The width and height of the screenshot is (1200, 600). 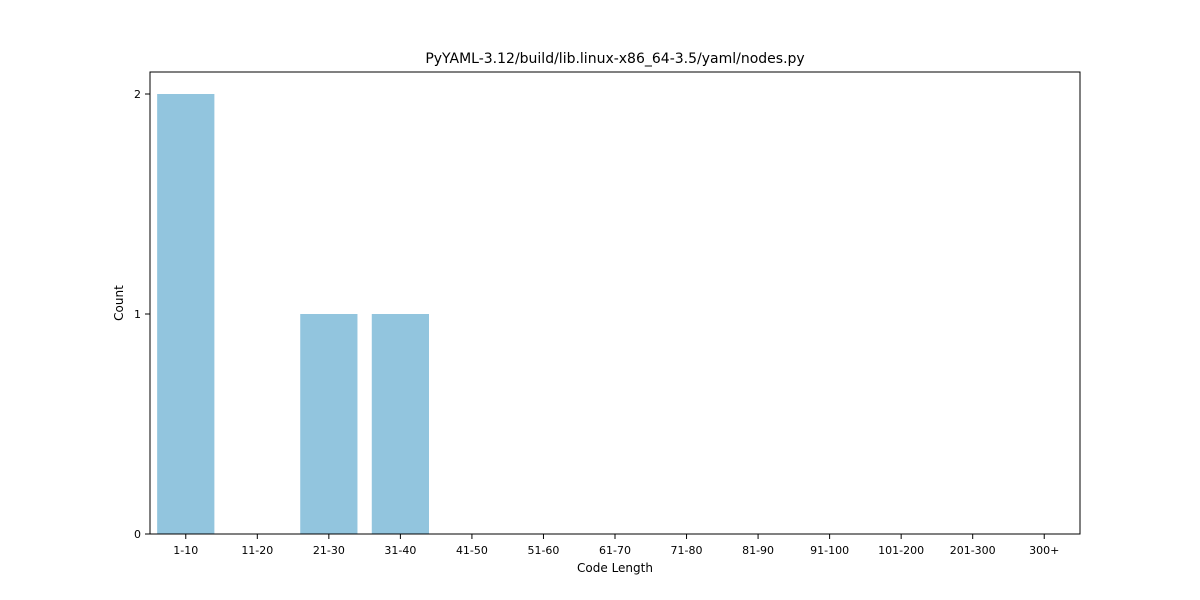 I want to click on y-axis: 0 1 2, so click(x=142, y=314).